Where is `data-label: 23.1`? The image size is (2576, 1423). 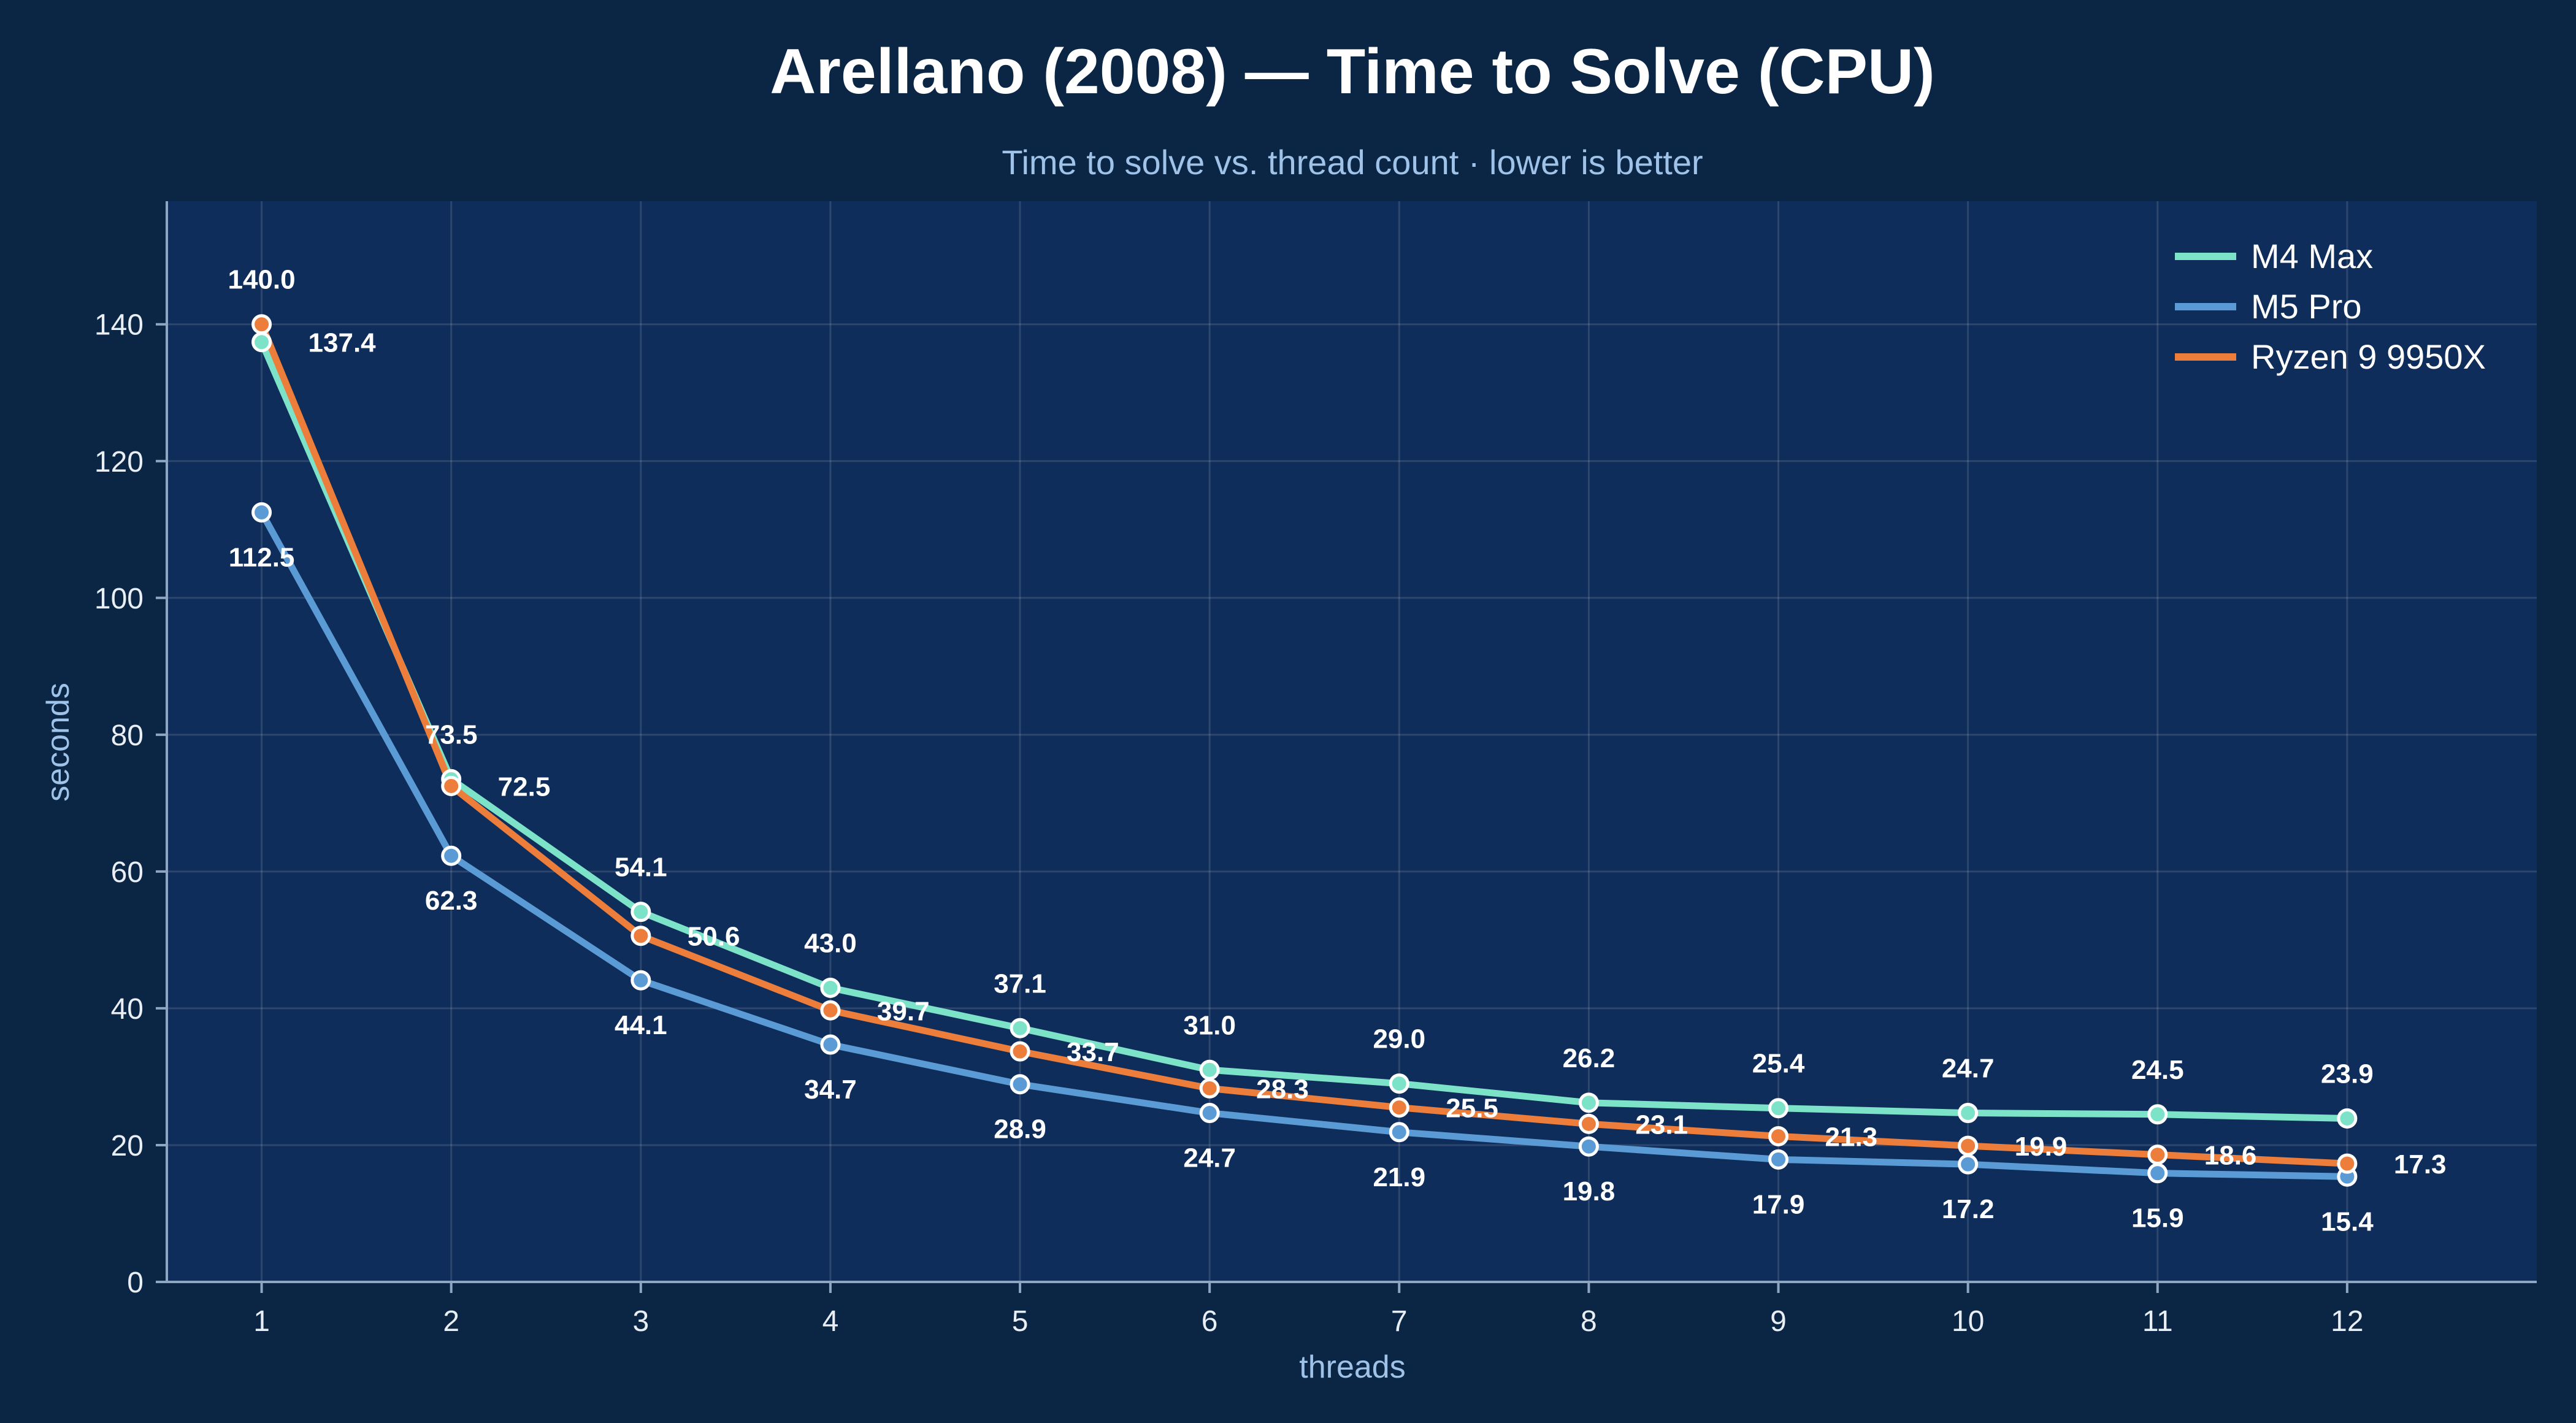 data-label: 23.1 is located at coordinates (1661, 1125).